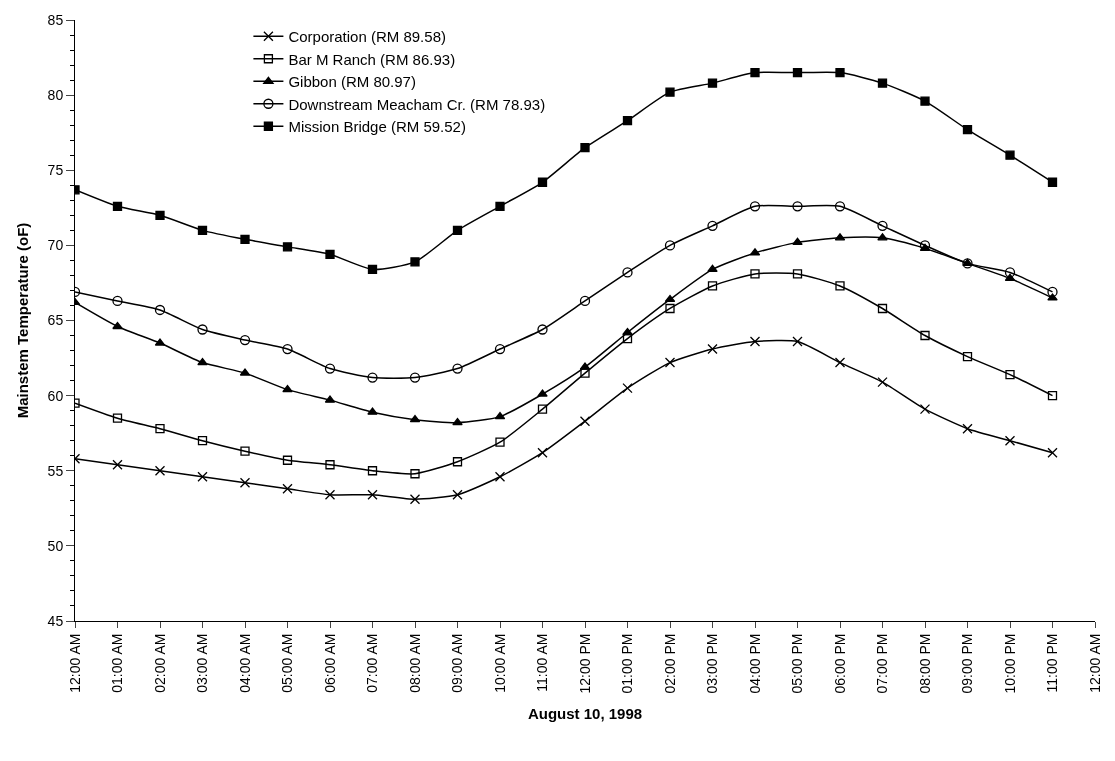  I want to click on x-tick-label: 08:00 AM, so click(414, 663).